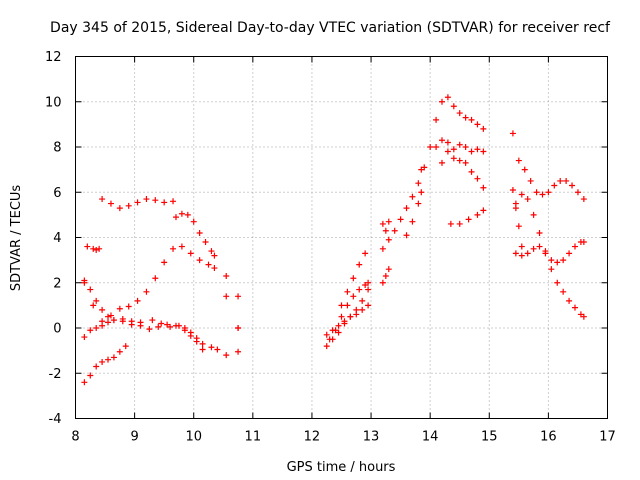 This screenshot has width=640, height=480. I want to click on series-arc-j, so click(347, 320).